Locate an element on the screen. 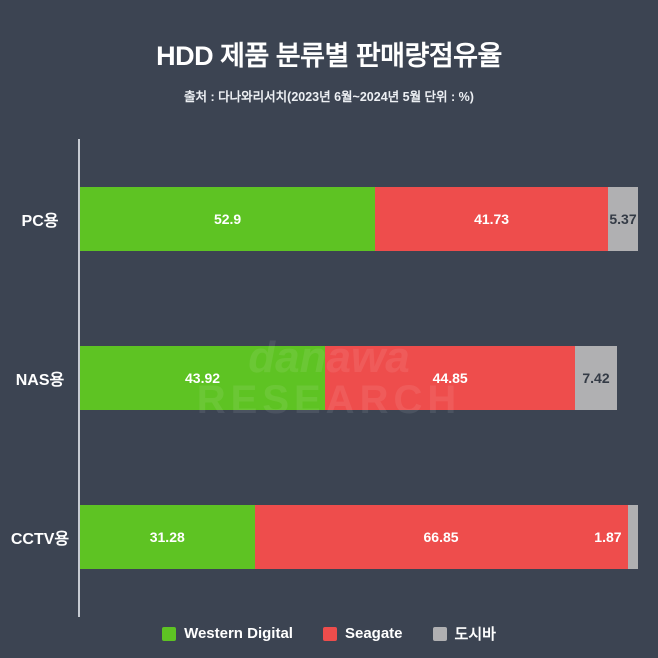 The image size is (658, 658). chart-row: CCTV용 31.28 66.85 1.87 is located at coordinates (324, 537).